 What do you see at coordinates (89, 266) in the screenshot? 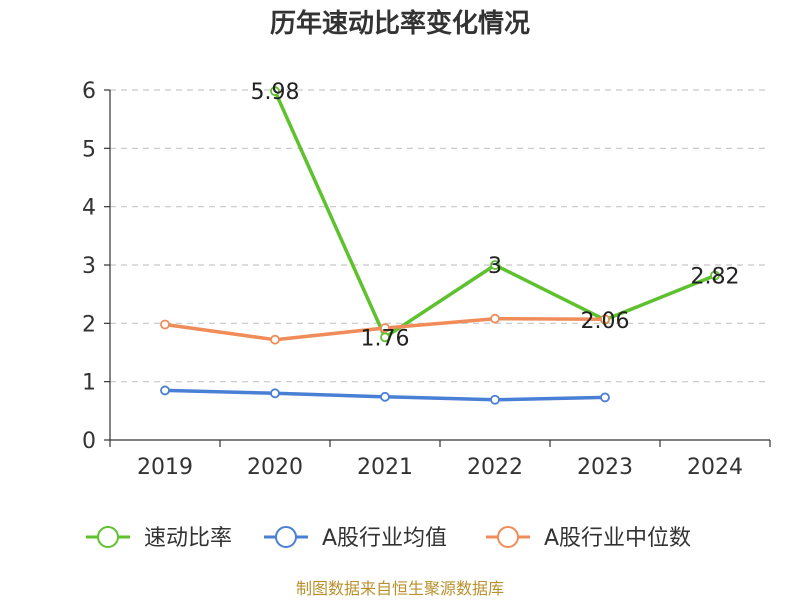
I see `y-tick-label: 3` at bounding box center [89, 266].